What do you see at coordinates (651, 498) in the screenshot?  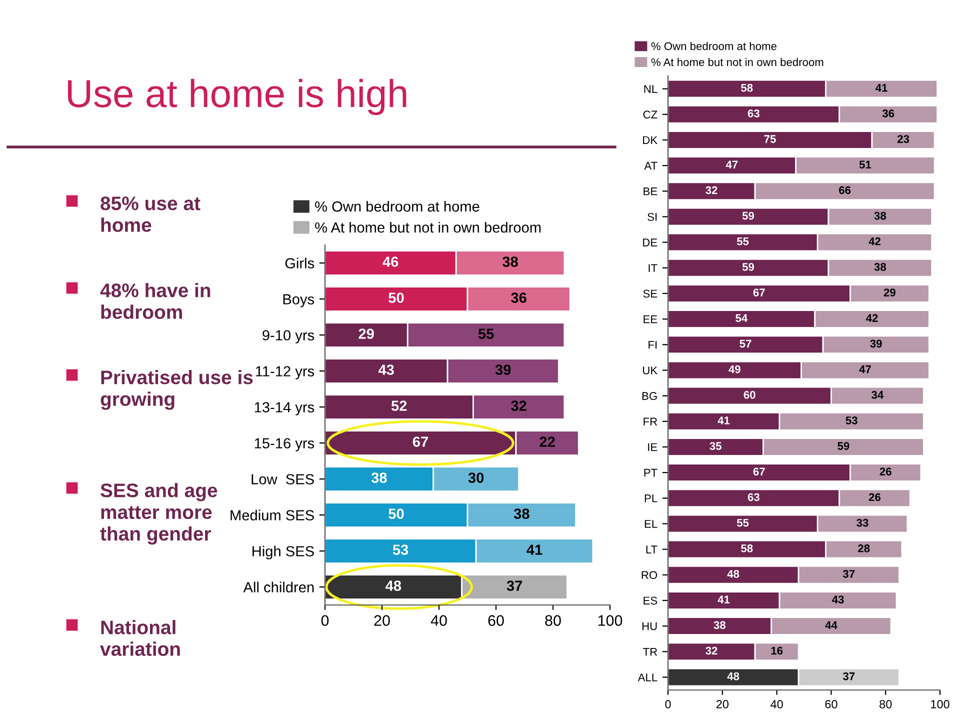 I see `y-tick-label: PL` at bounding box center [651, 498].